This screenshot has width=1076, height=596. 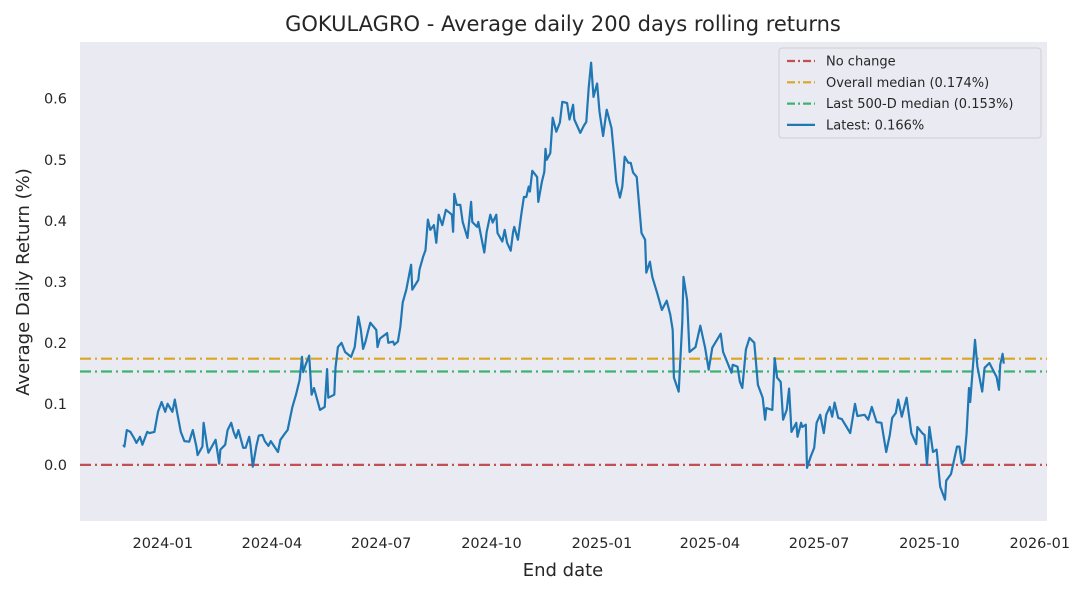 What do you see at coordinates (55, 344) in the screenshot?
I see `y-tick-label: 0.2` at bounding box center [55, 344].